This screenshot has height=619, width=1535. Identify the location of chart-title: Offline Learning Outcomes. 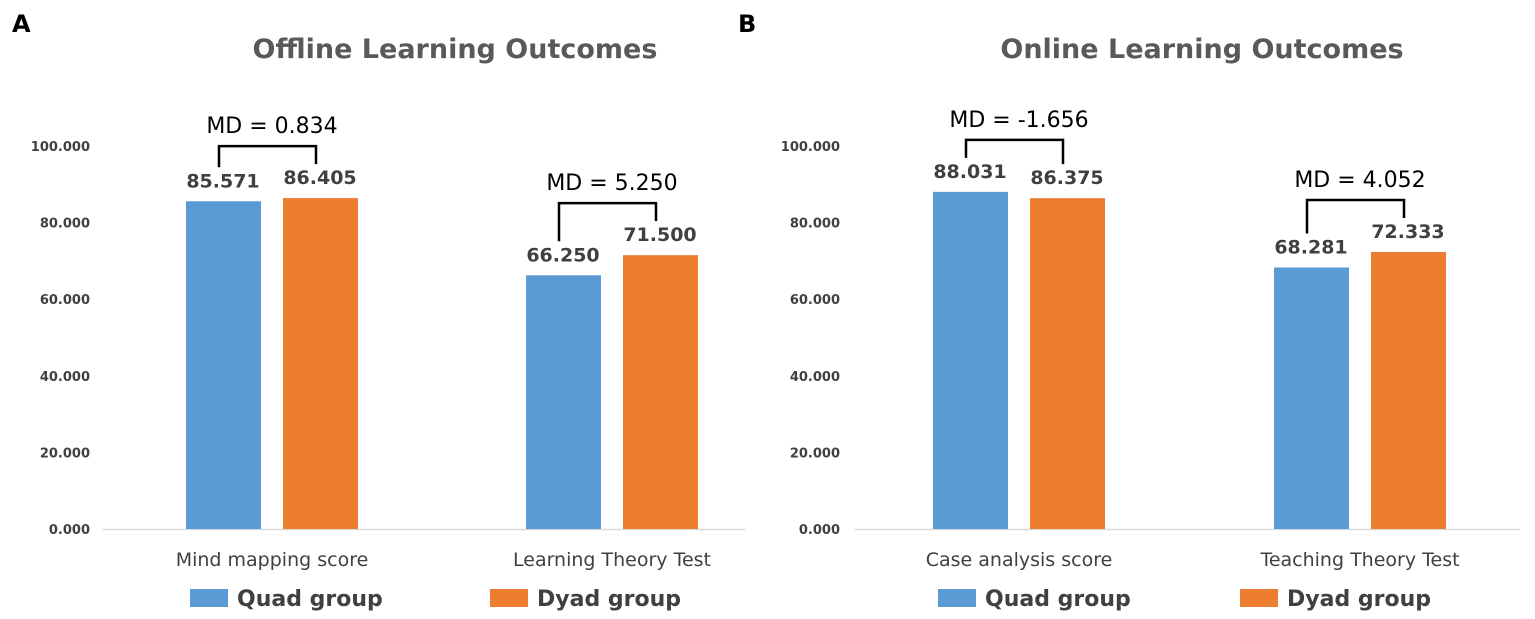
(455, 49).